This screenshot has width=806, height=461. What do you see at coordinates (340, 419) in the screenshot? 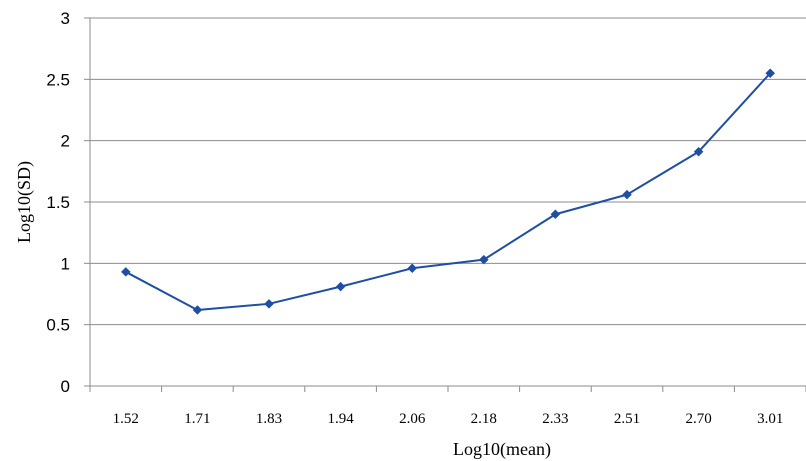
I see `x-tick-label: 1.94` at bounding box center [340, 419].